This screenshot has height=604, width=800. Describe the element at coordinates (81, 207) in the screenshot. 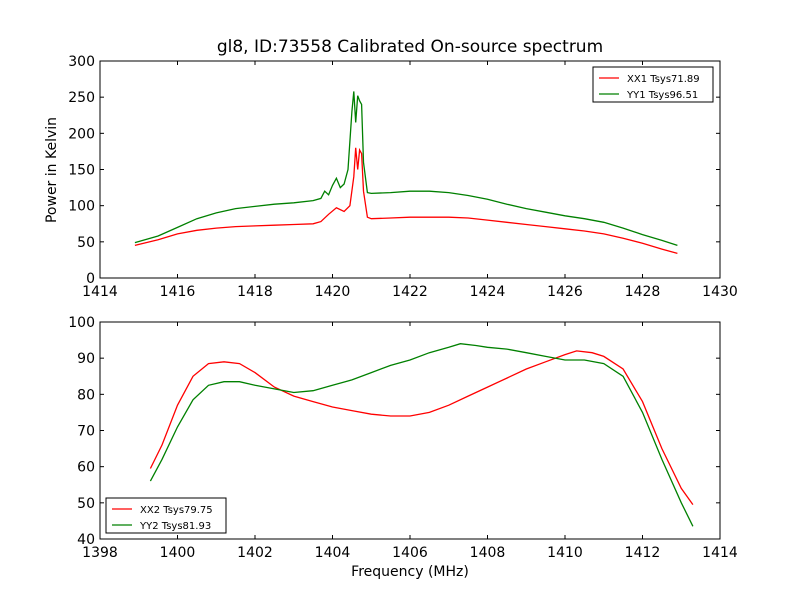

I see `top-y-tick-label: 100` at that location.